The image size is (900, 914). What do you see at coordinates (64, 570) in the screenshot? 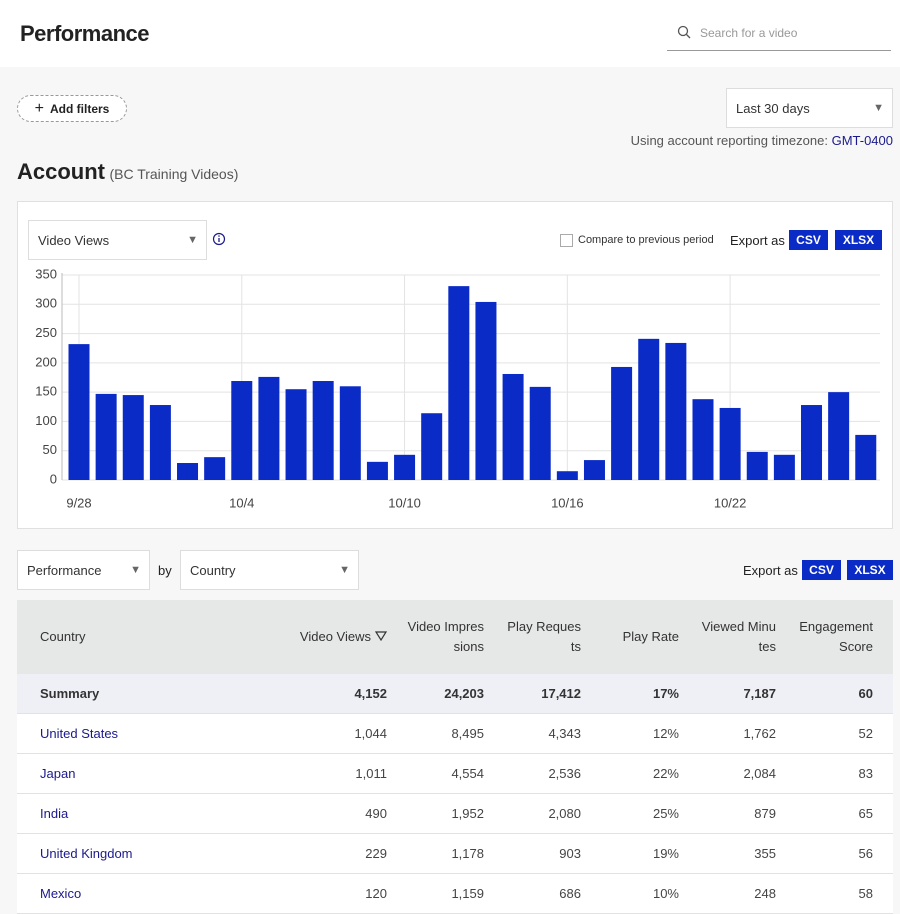
I see `table-metric: Performance` at bounding box center [64, 570].